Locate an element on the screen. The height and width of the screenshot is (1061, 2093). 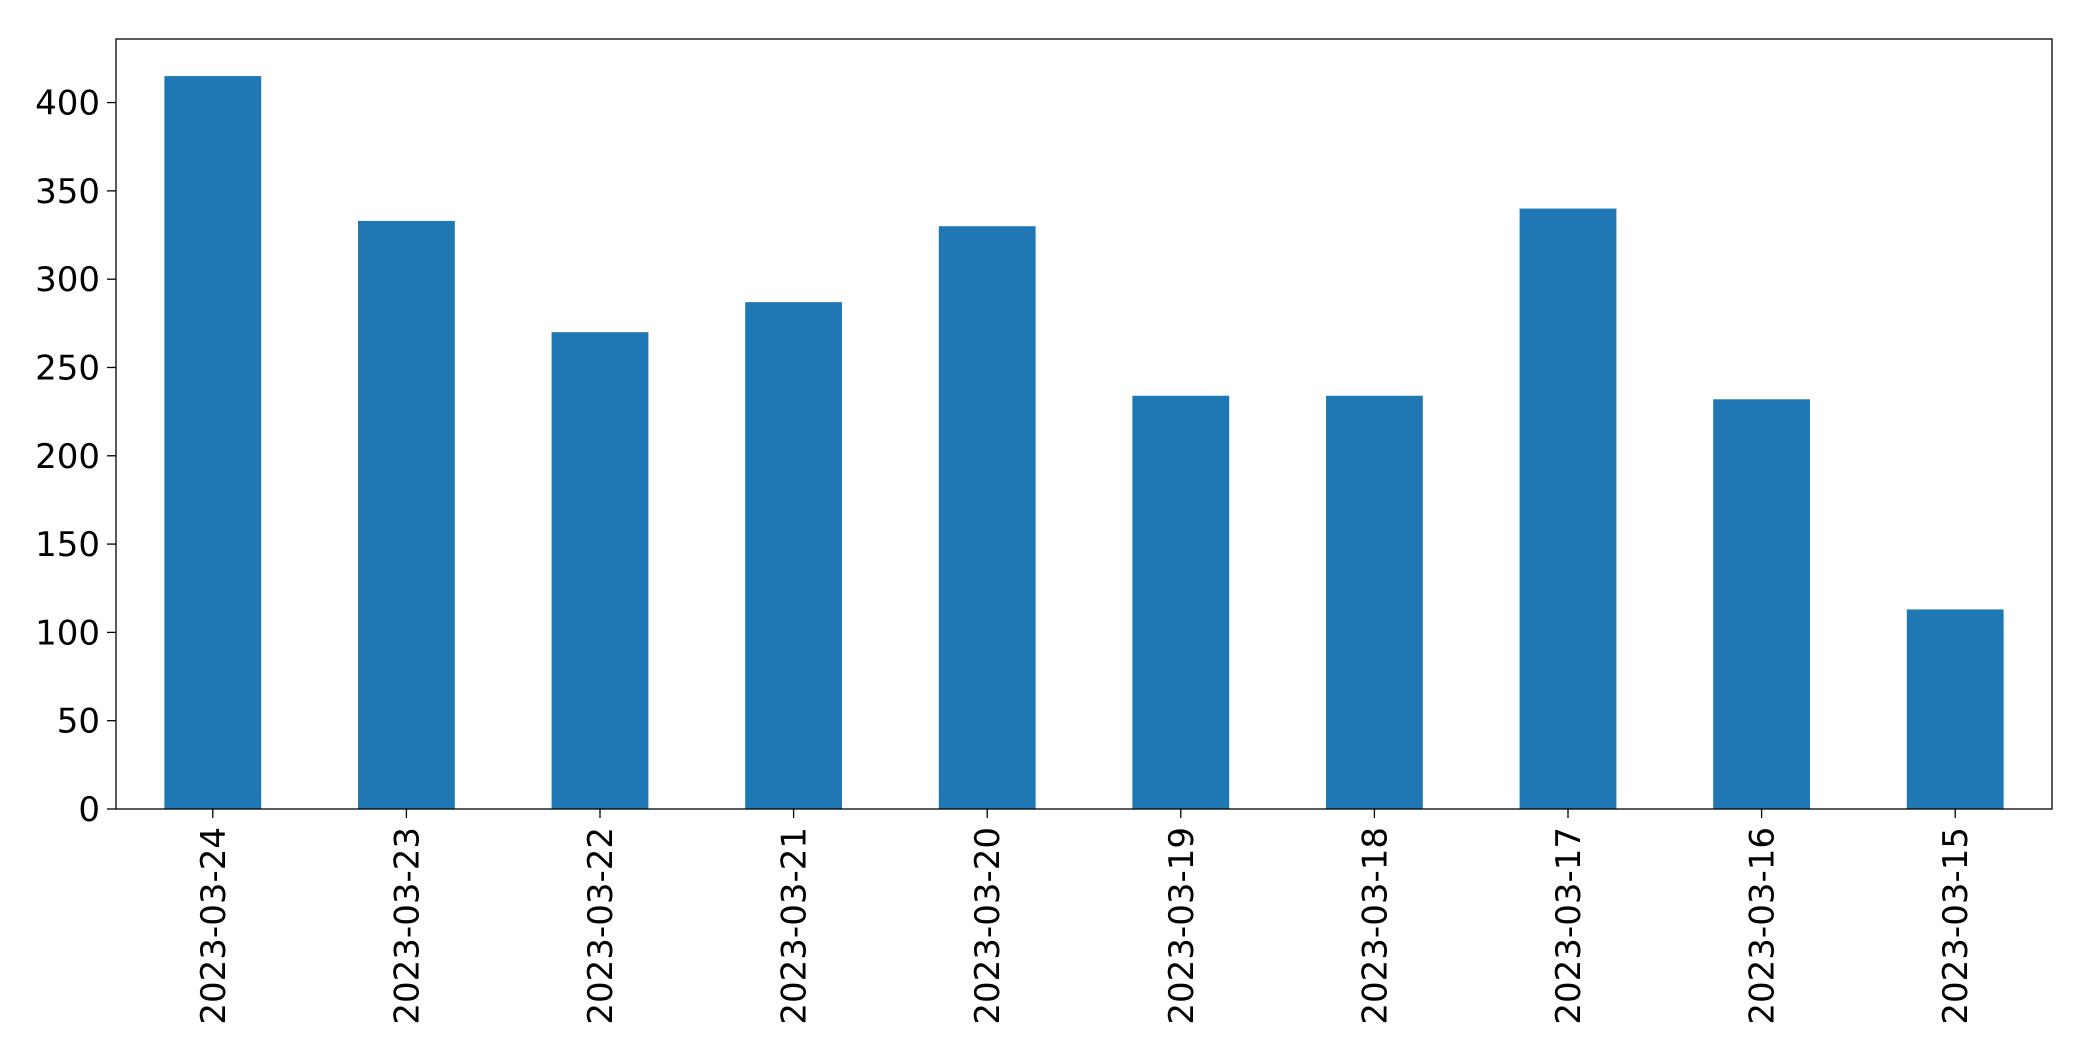
y-tick-label: 100 is located at coordinates (67, 633).